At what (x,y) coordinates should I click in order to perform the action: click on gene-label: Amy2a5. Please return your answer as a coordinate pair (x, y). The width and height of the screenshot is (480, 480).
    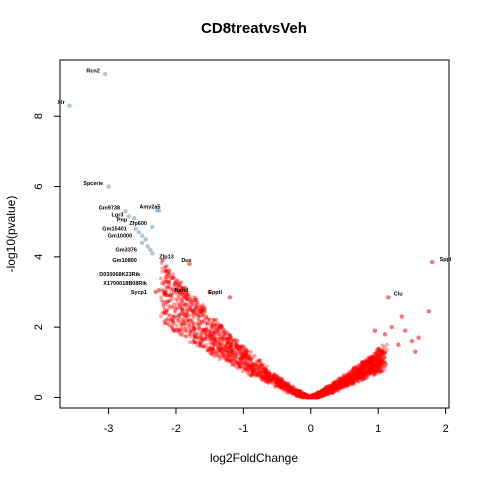
    Looking at the image, I should click on (149, 208).